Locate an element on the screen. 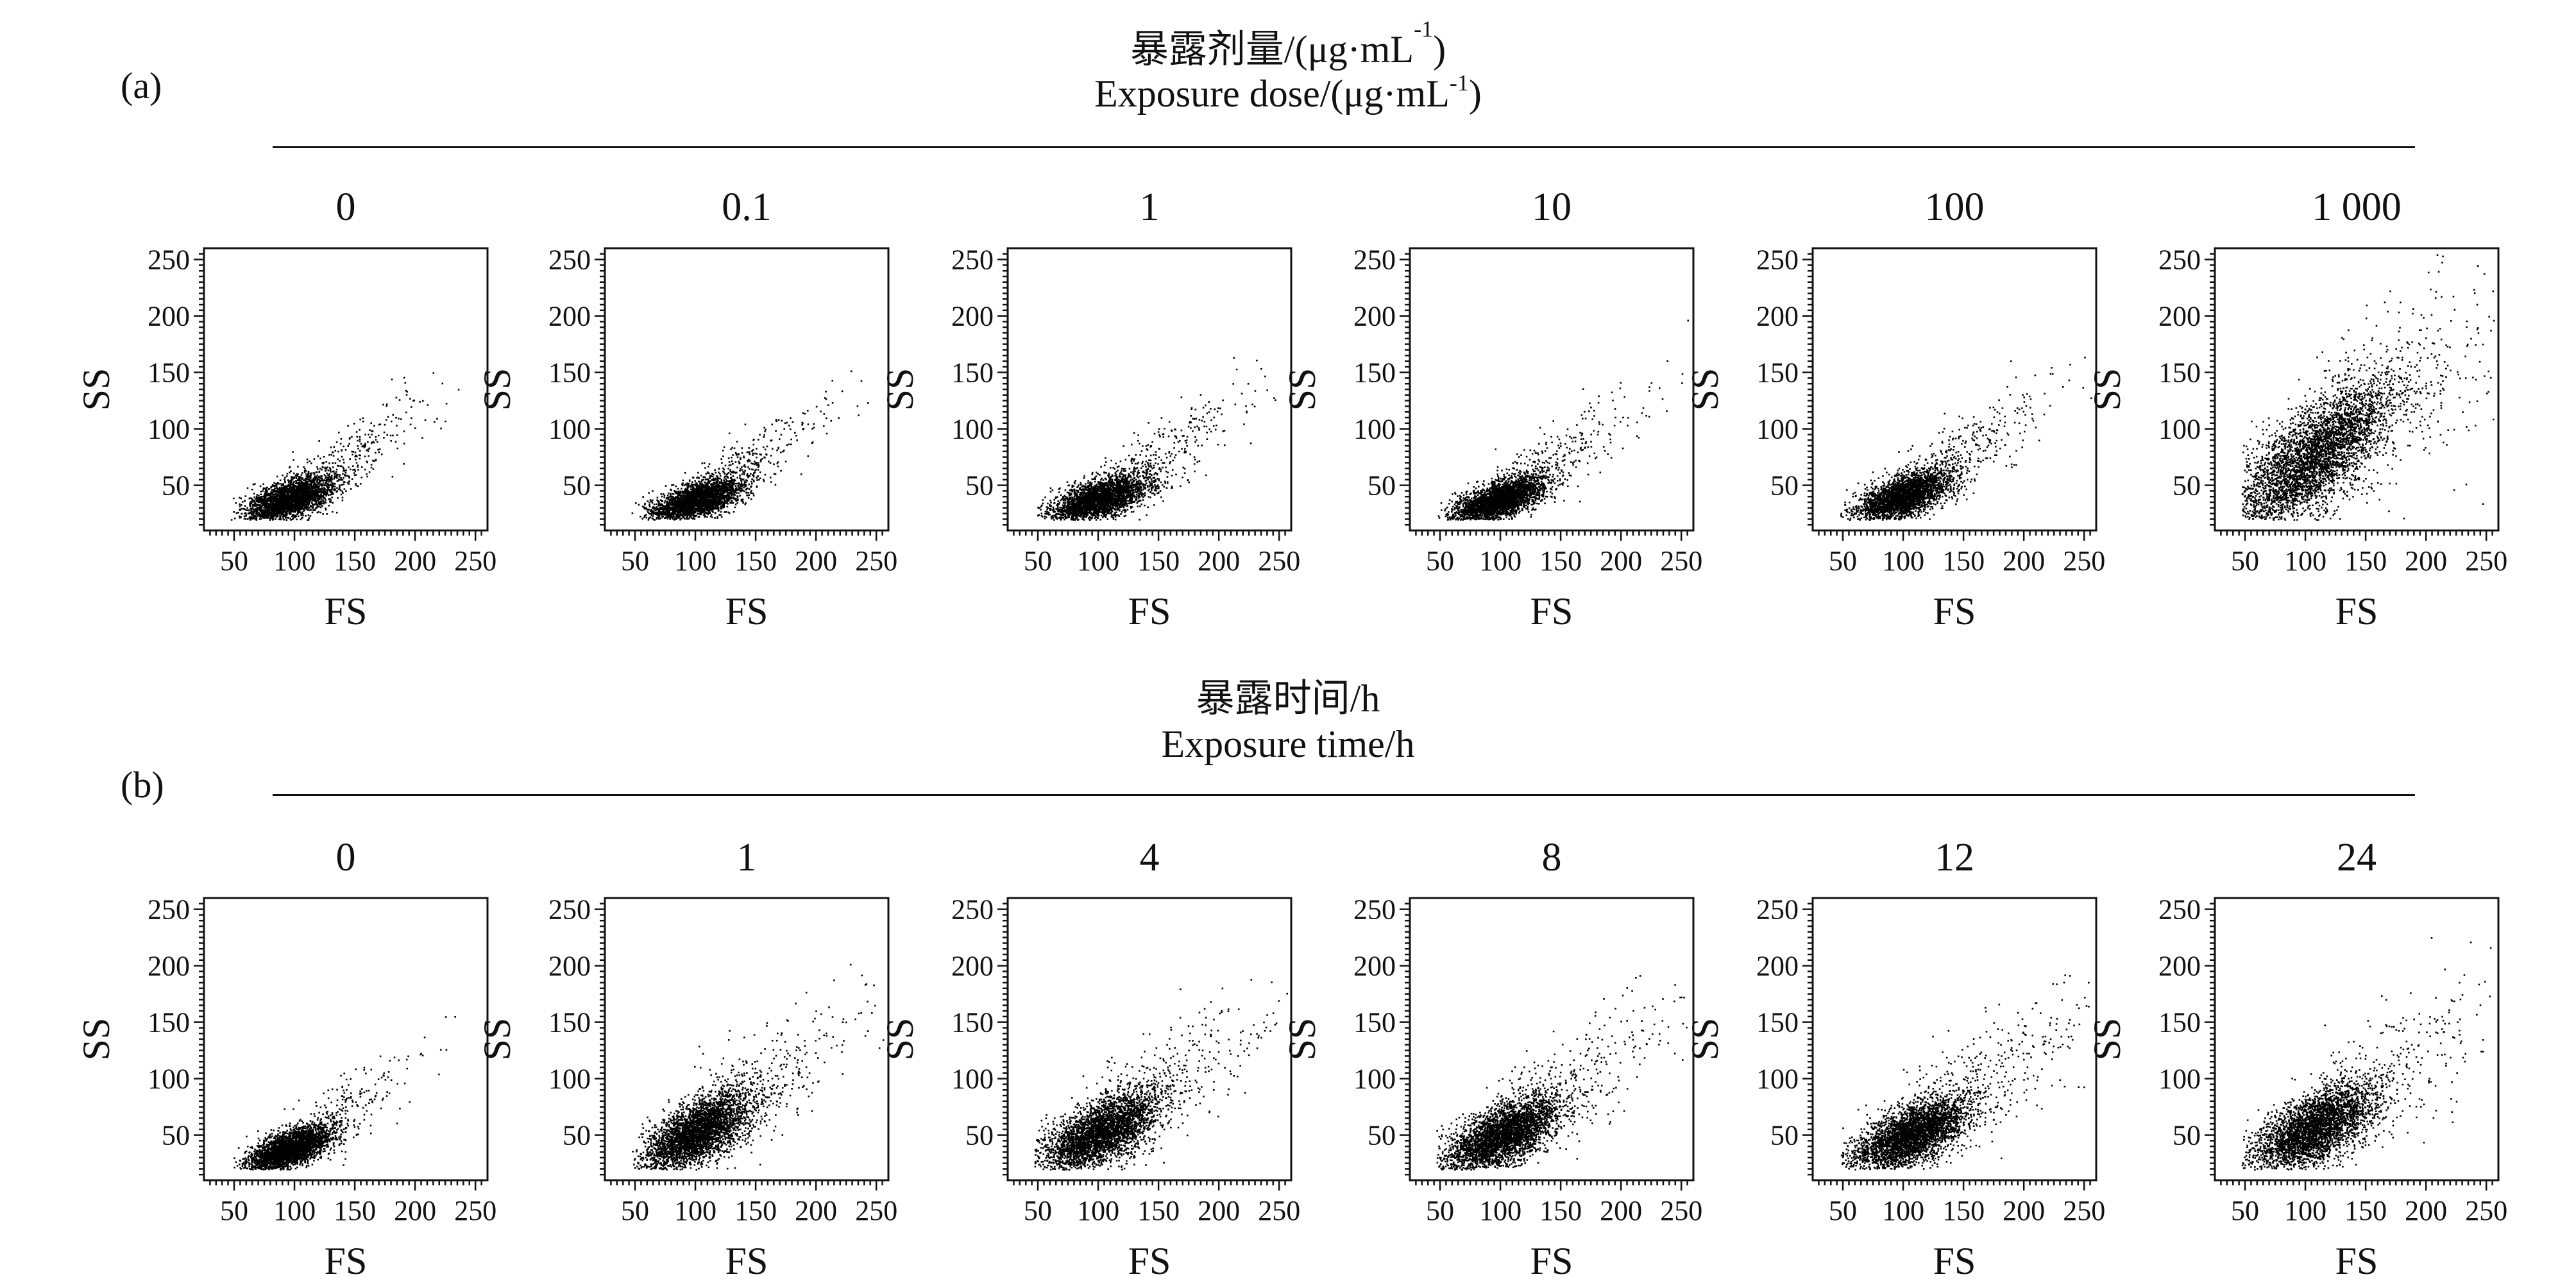 This screenshot has height=1288, width=2576. scatter-panel-b-4: 50 100 150 200 250 50 100 150 200 250 FS SS is located at coordinates (1089, 1088).